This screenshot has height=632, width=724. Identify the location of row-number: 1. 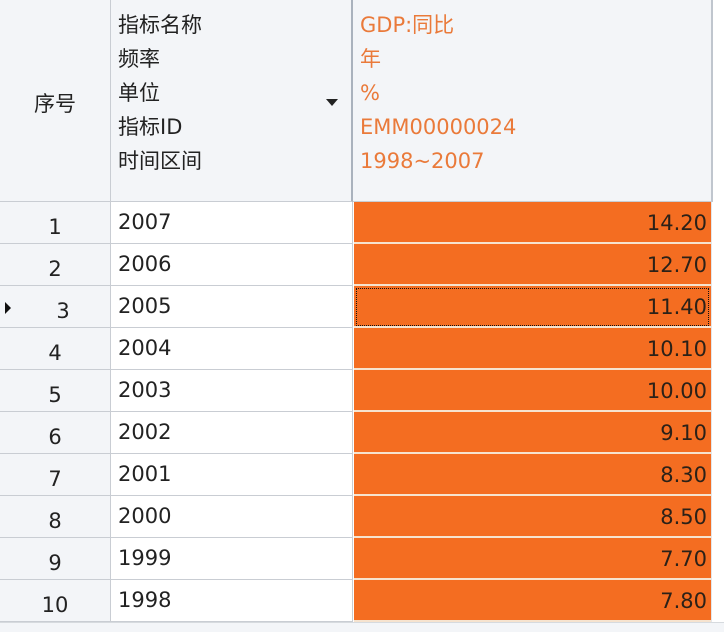
(55, 227).